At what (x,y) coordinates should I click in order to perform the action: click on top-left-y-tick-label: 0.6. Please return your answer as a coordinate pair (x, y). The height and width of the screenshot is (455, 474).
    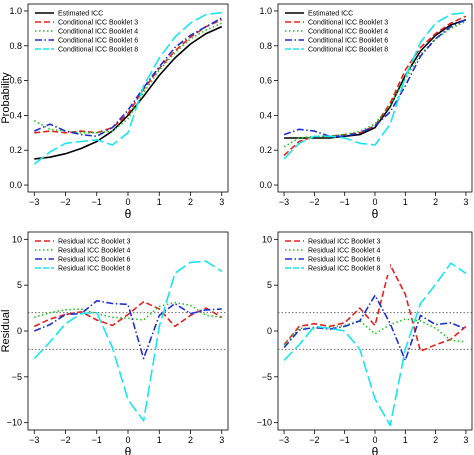
    Looking at the image, I should click on (15, 81).